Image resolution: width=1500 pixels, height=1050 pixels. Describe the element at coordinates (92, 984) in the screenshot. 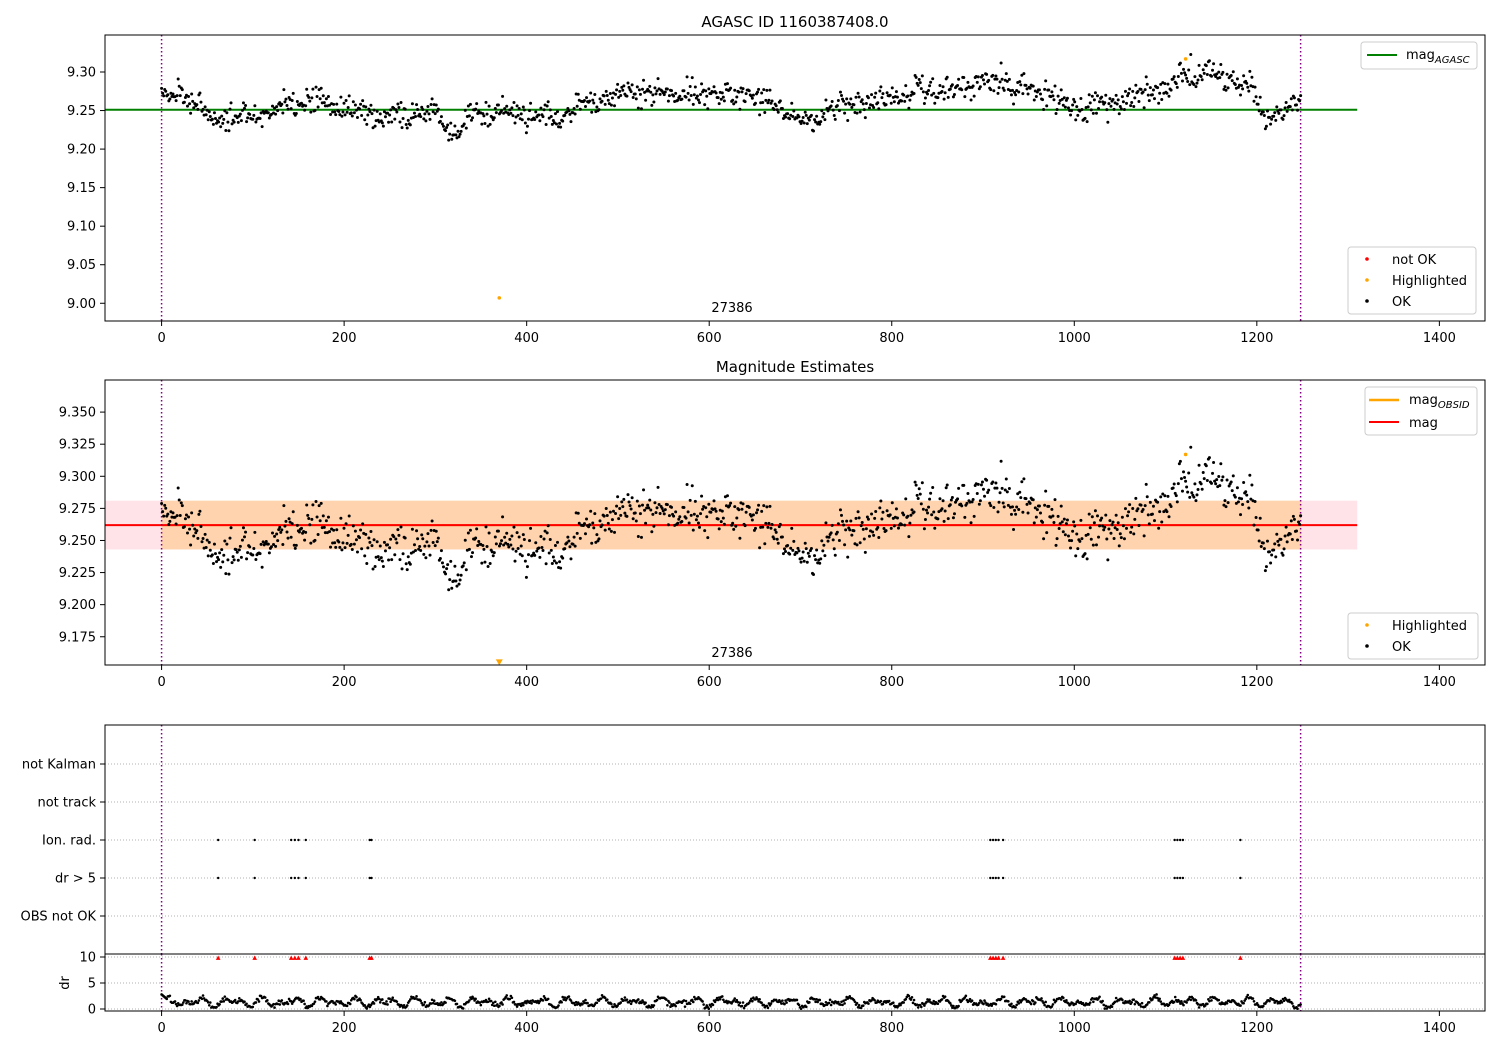

I see `dr-ytick-label: 5` at that location.